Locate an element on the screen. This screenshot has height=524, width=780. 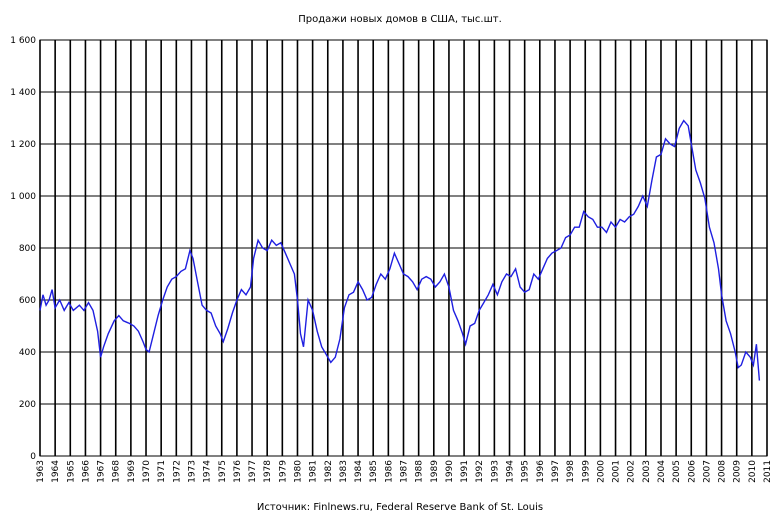
x-tick-label: 1991 is located at coordinates (465, 471).